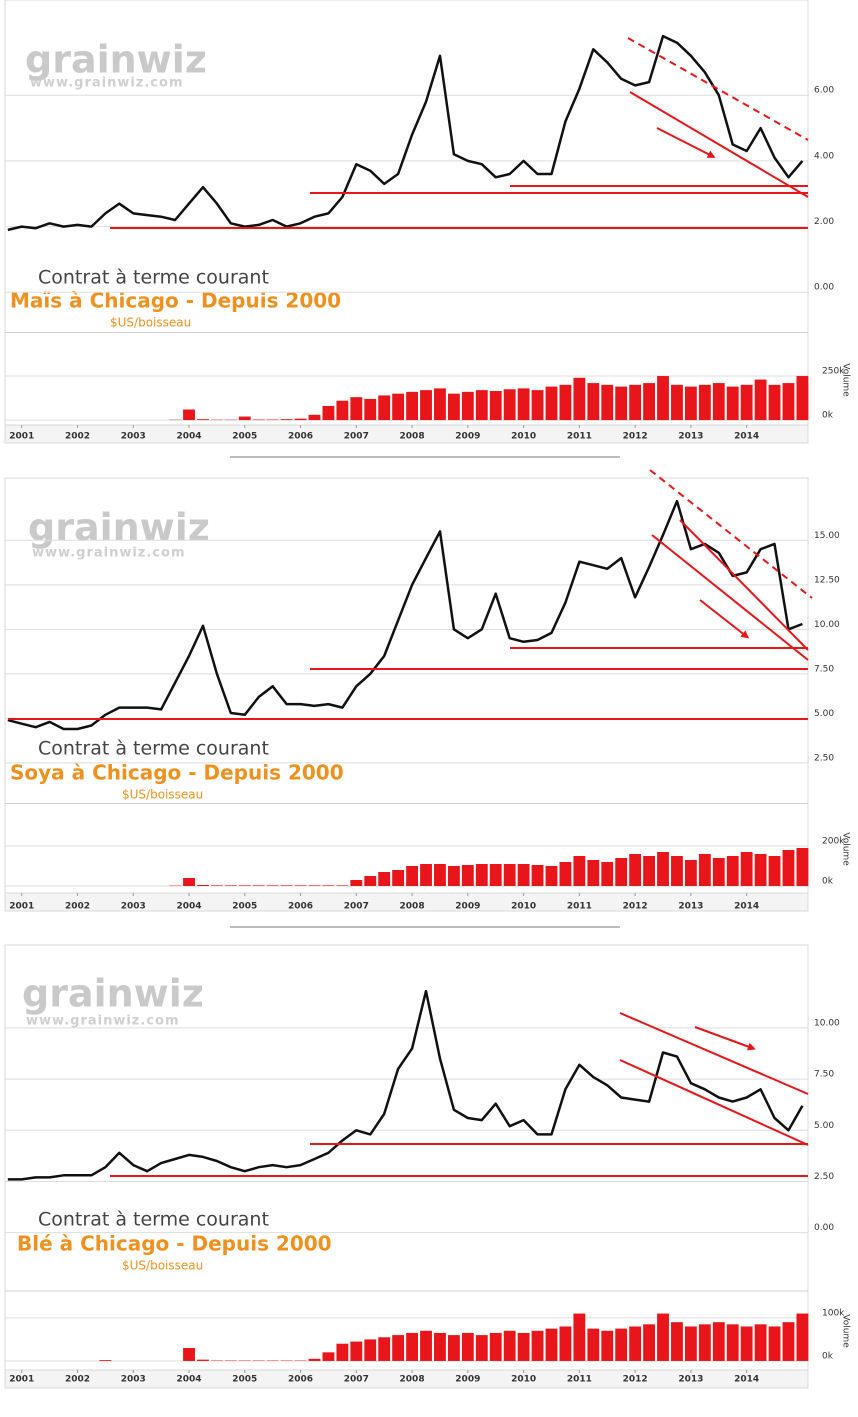  What do you see at coordinates (824, 1075) in the screenshot?
I see `y-tick-label: 7.50` at bounding box center [824, 1075].